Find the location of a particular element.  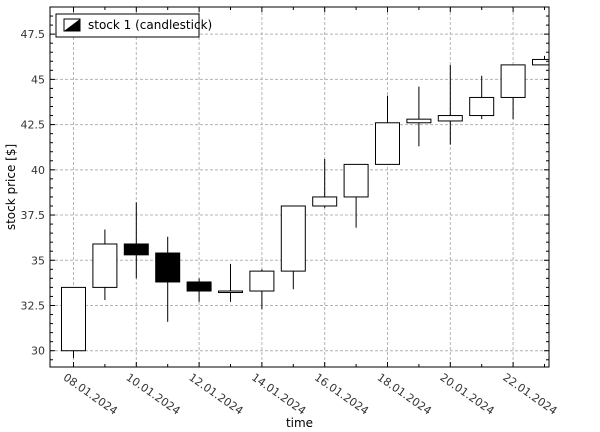

legend-box is located at coordinates (127, 25).